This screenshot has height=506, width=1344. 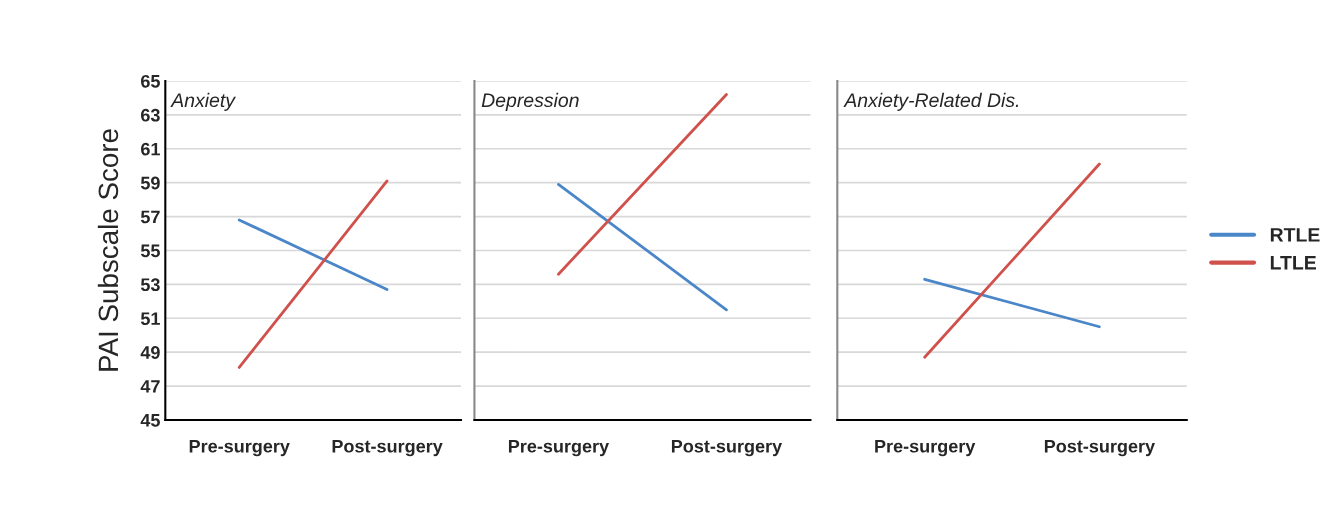 What do you see at coordinates (150, 285) in the screenshot?
I see `y-tick-label: 53` at bounding box center [150, 285].